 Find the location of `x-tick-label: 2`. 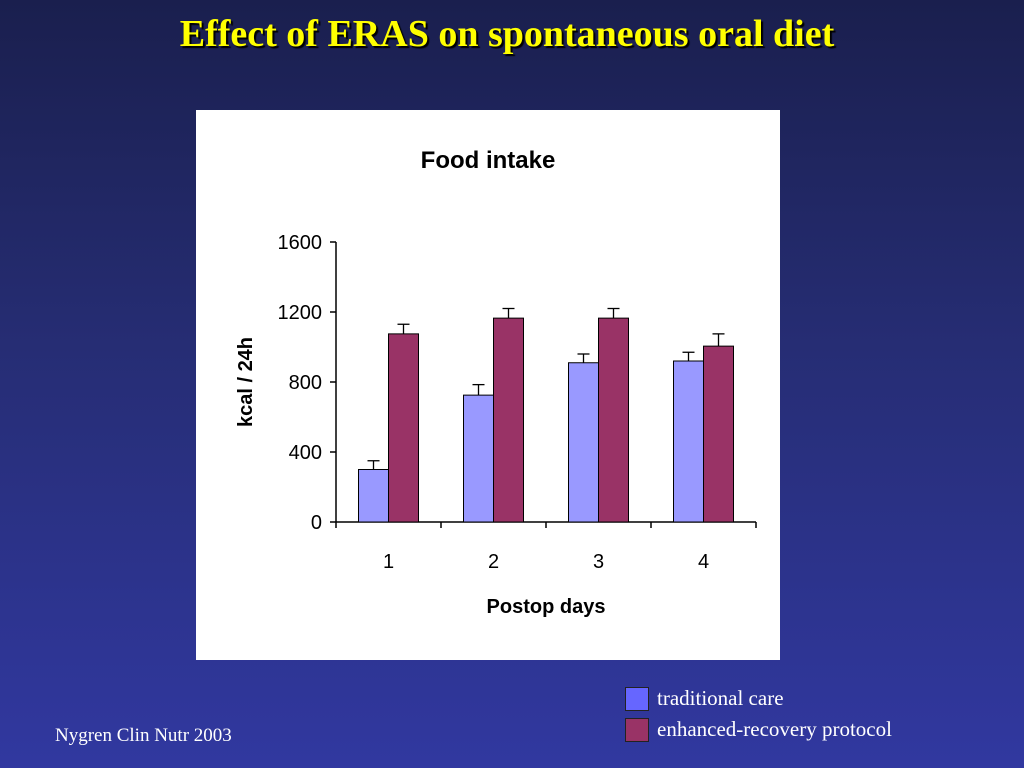

x-tick-label: 2 is located at coordinates (493, 562).